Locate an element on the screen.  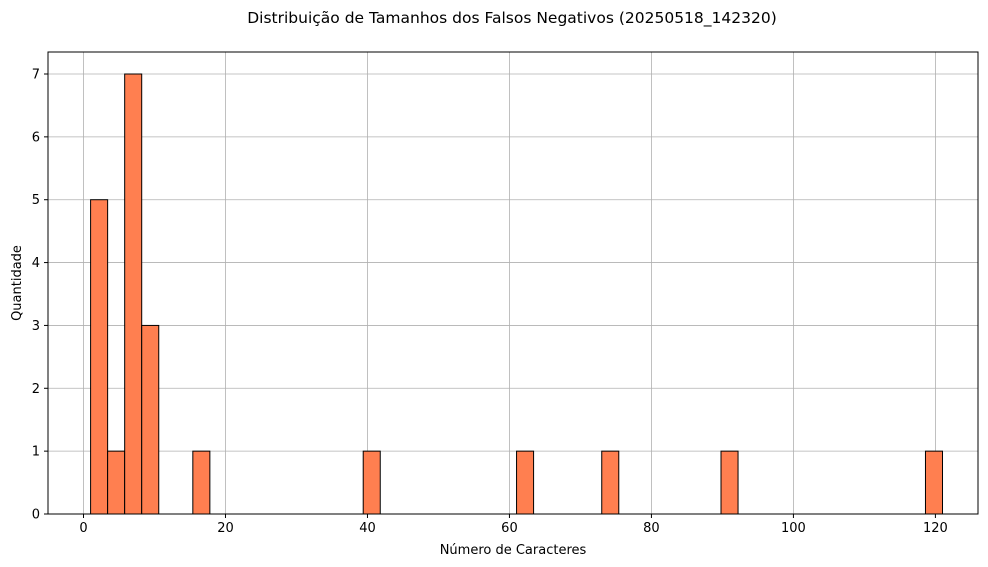
y-tick-label: 4 is located at coordinates (36, 263).